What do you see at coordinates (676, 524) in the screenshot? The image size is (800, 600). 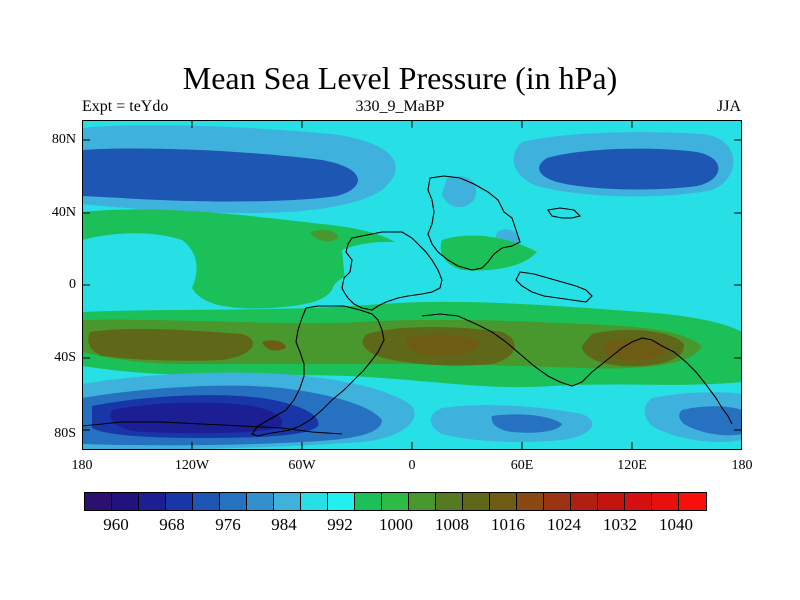 I see `colorbar-label-1040: 1040` at bounding box center [676, 524].